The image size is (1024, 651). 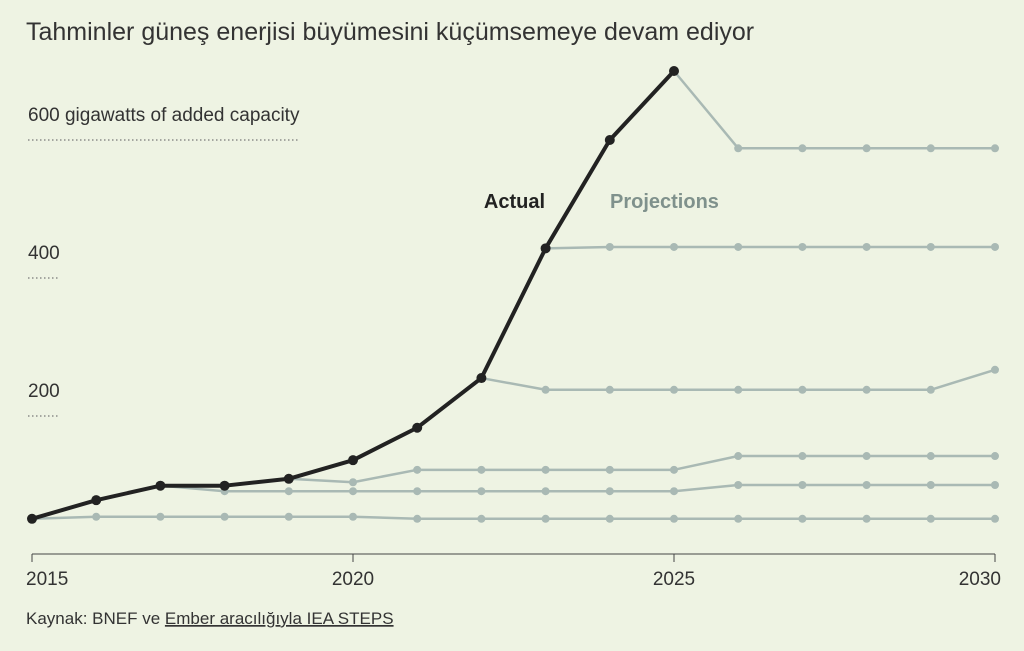 What do you see at coordinates (664, 202) in the screenshot?
I see `projections-label: Projections` at bounding box center [664, 202].